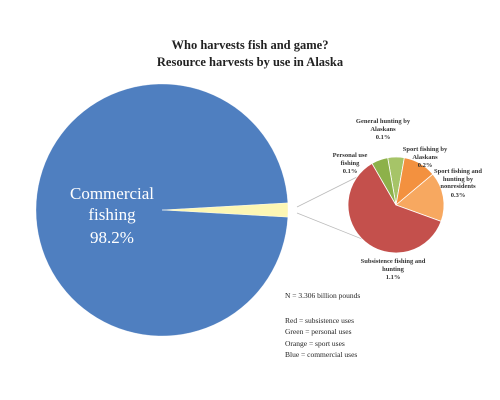 Image resolution: width=500 pixels, height=400 pixels. Describe the element at coordinates (425, 153) in the screenshot. I see `slice-label: Sport fishing by Alaskans` at that location.